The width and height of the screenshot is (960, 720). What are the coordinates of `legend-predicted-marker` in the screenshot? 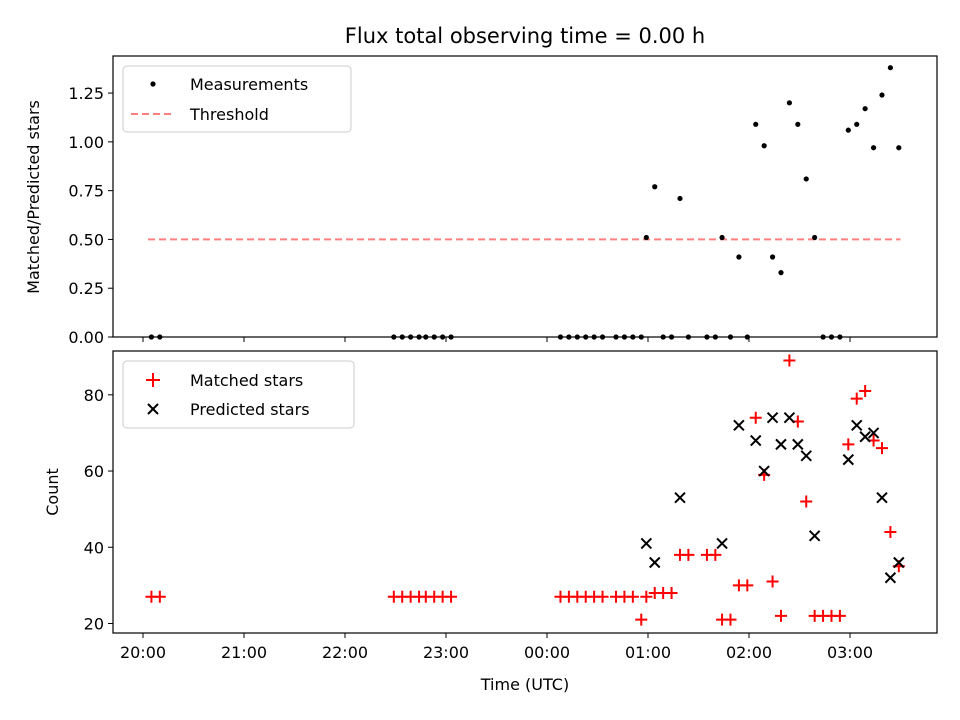 It's located at (153, 409).